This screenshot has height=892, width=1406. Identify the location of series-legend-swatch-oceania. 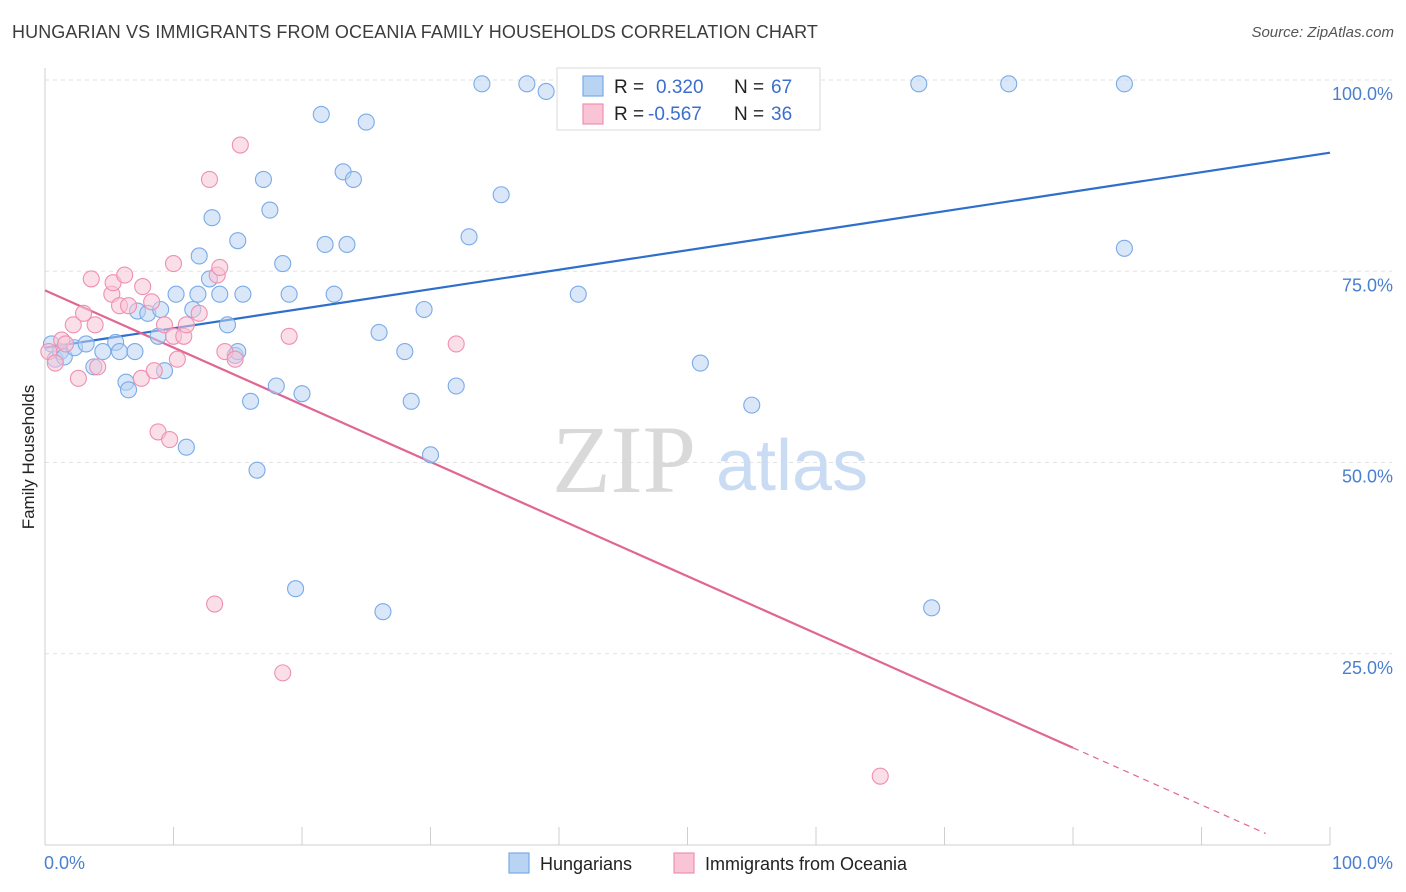
(684, 863).